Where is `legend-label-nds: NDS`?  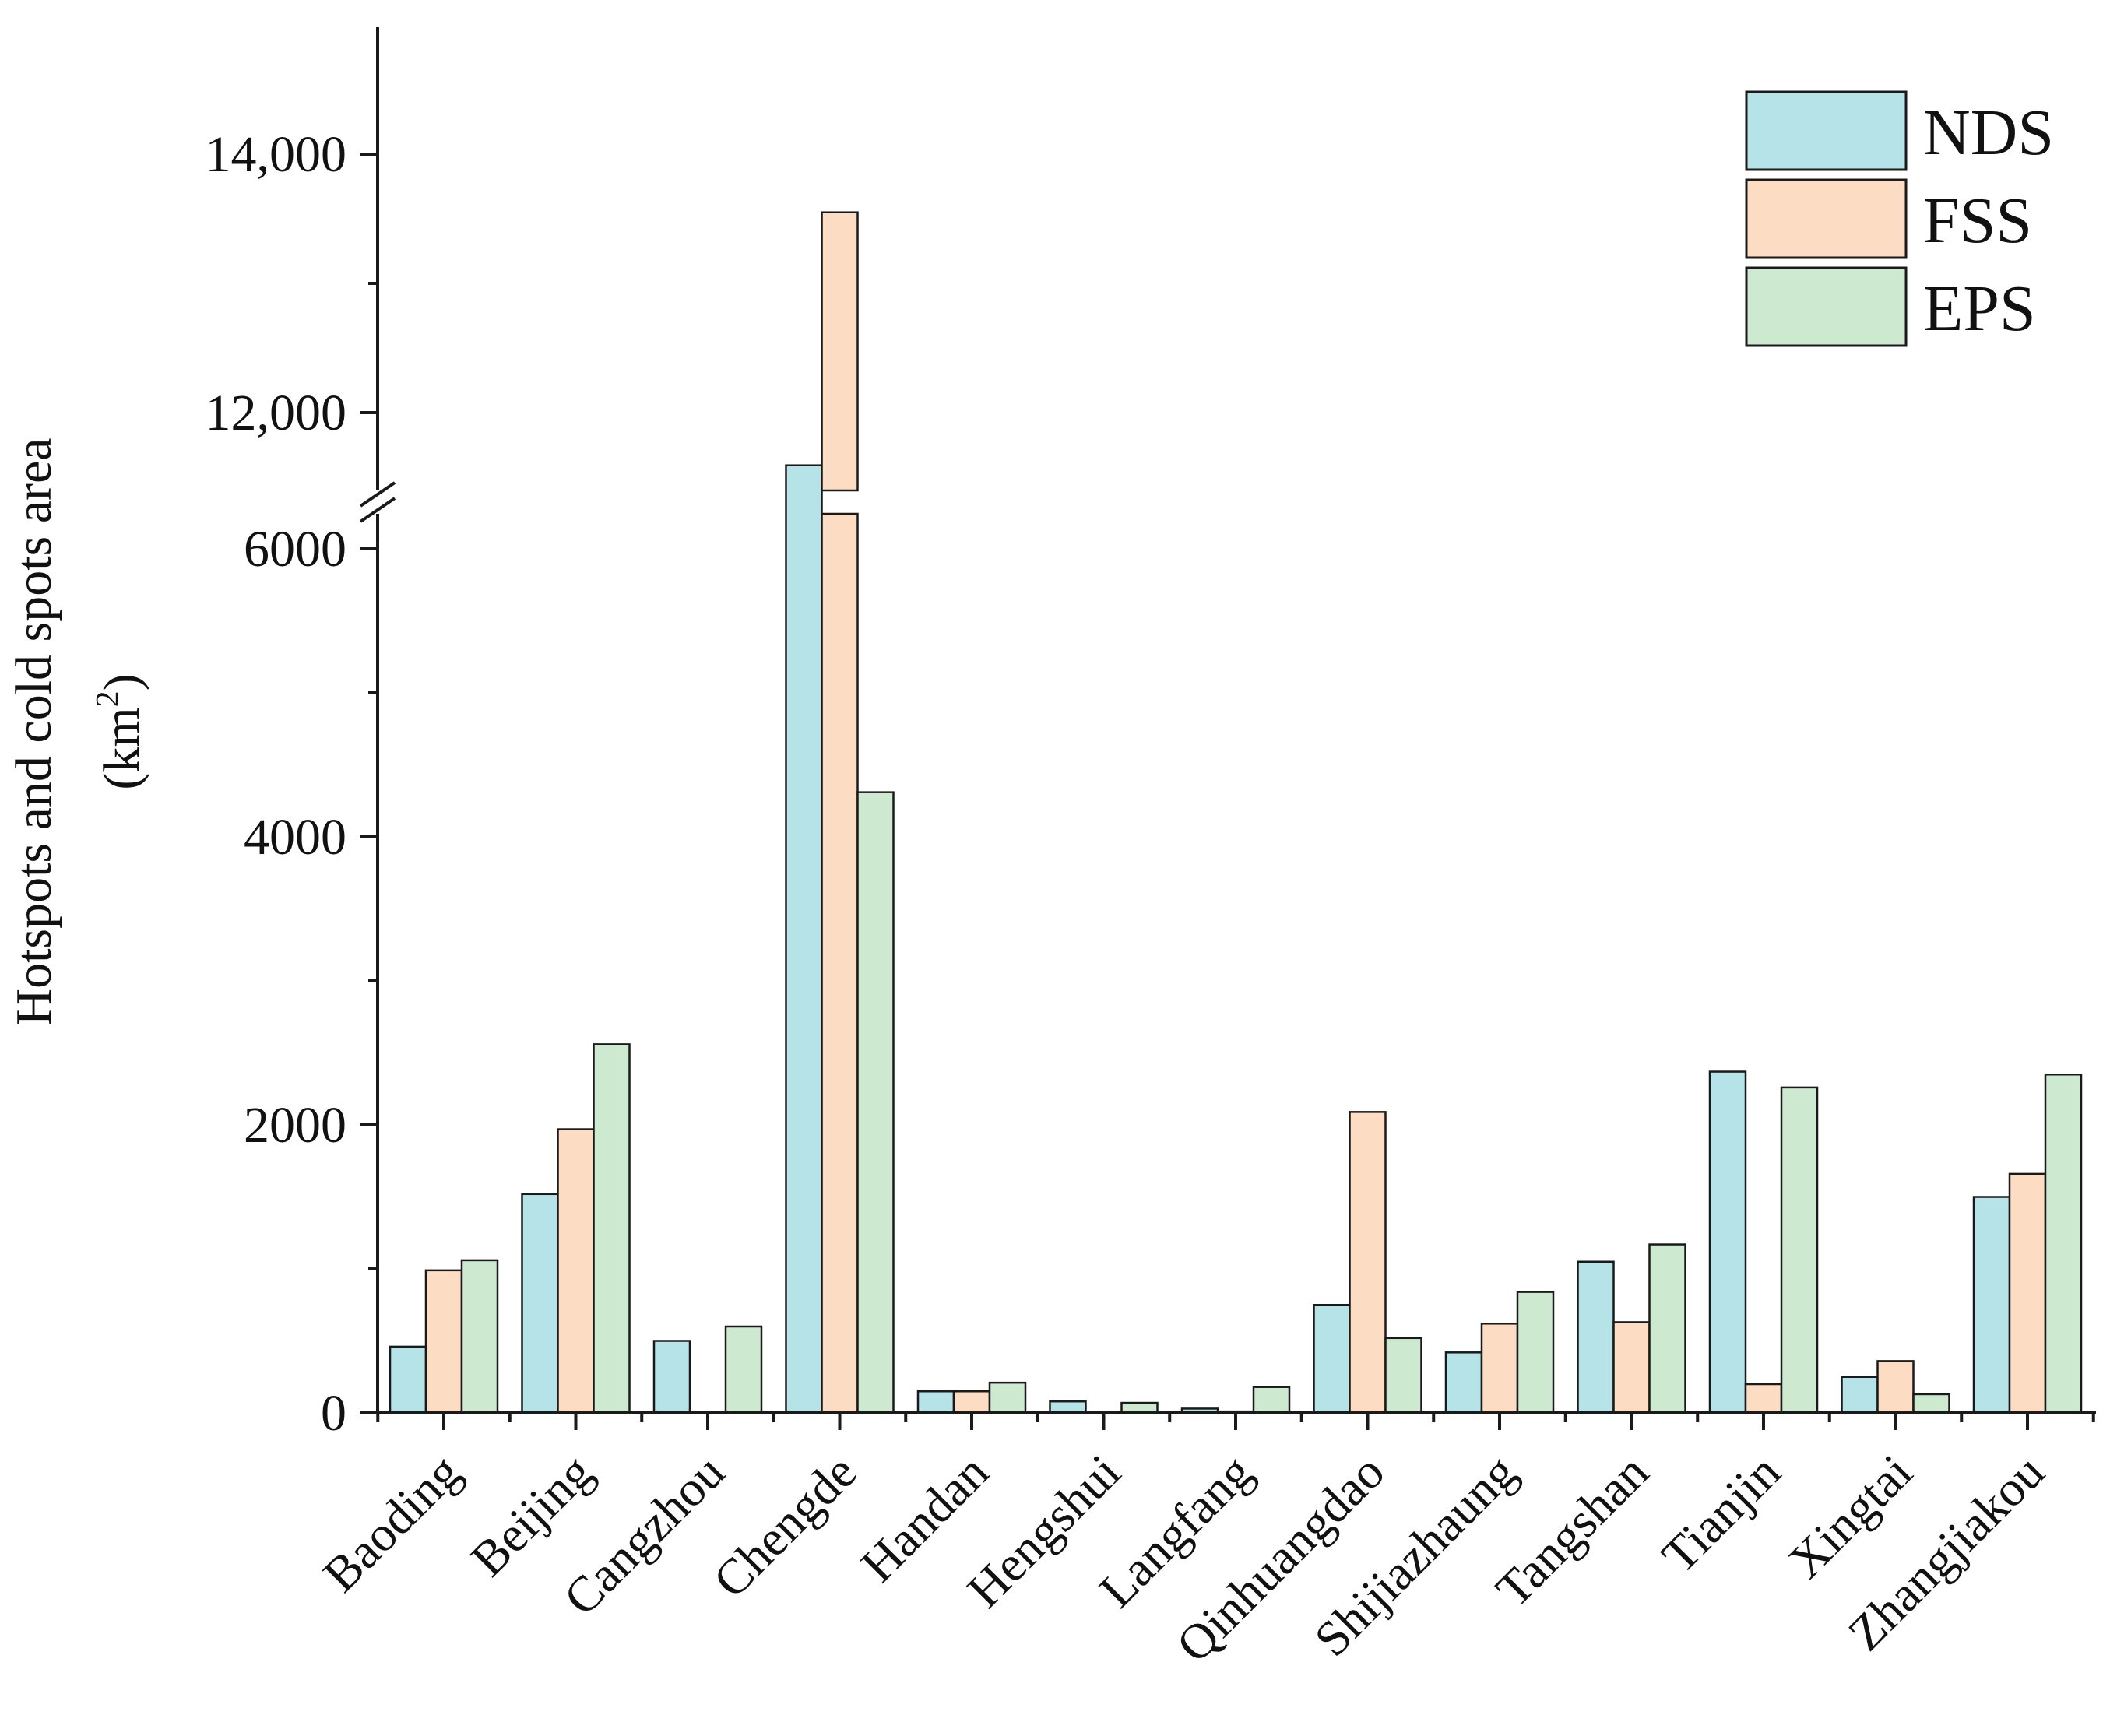 legend-label-nds: NDS is located at coordinates (1989, 133).